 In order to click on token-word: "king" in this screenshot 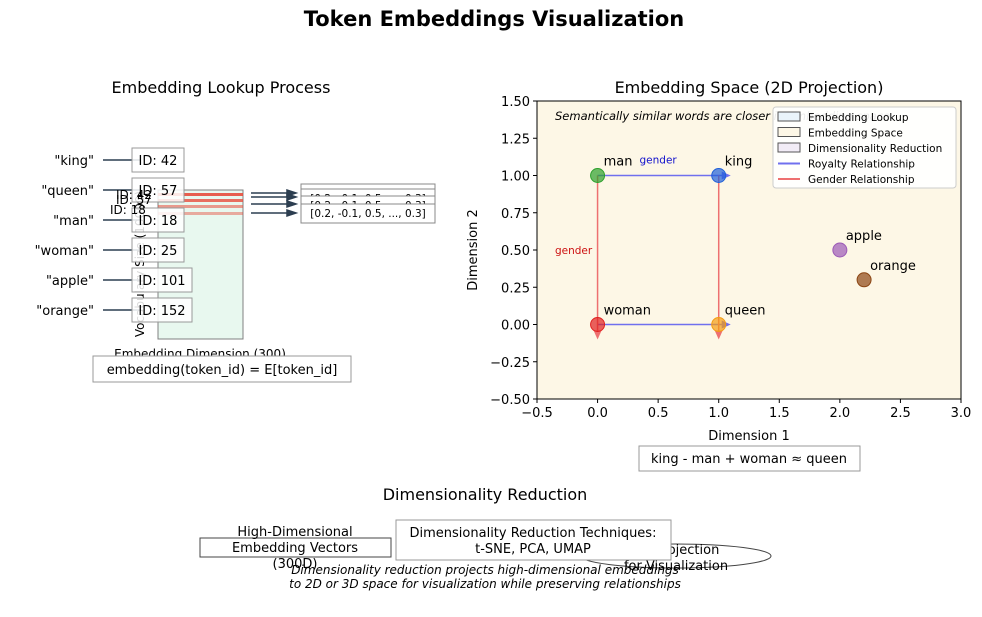, I will do `click(74, 161)`.